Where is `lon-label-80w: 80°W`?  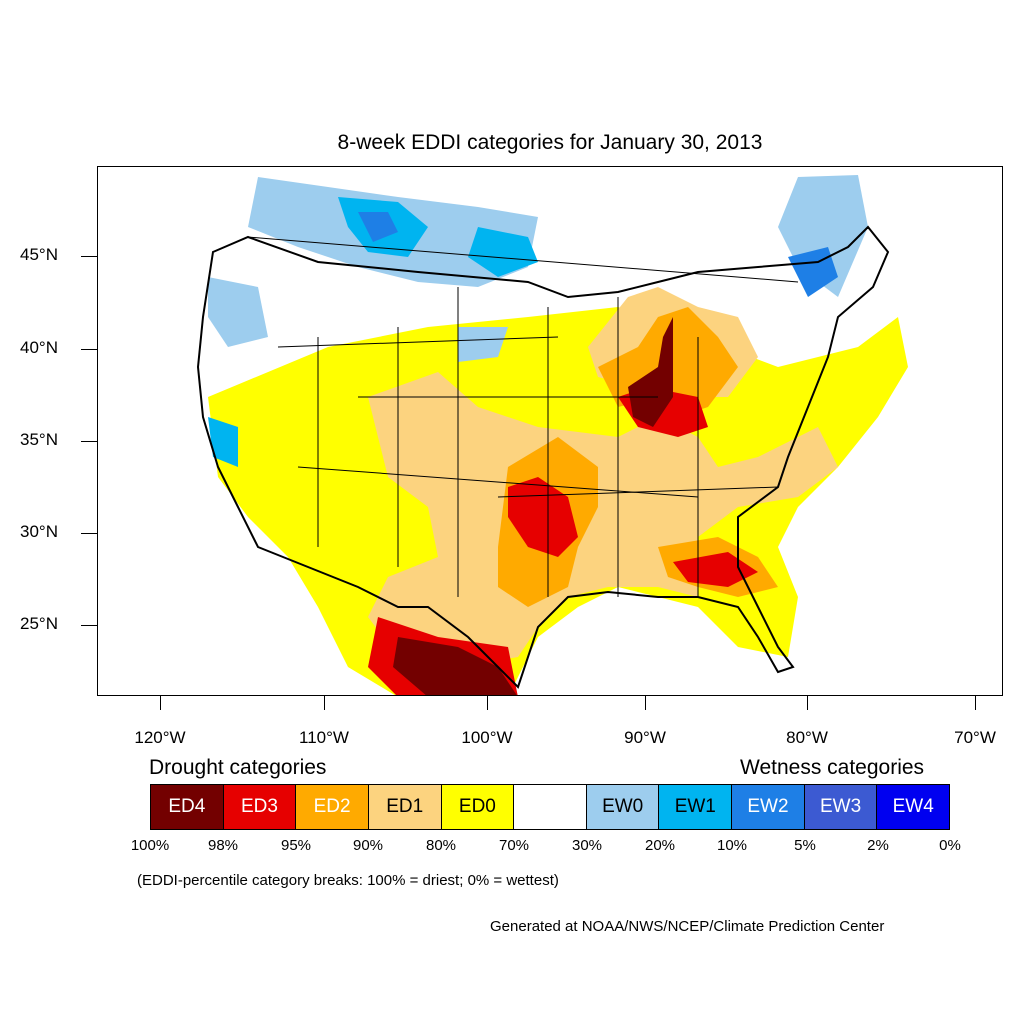 lon-label-80w: 80°W is located at coordinates (807, 737).